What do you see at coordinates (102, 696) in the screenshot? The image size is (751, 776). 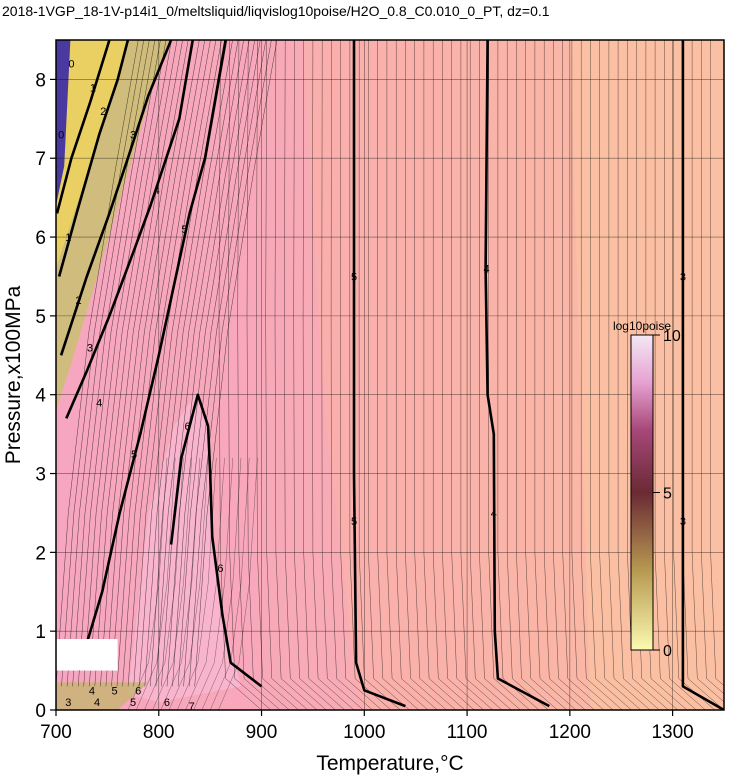 I see `region-bottom-low` at bounding box center [102, 696].